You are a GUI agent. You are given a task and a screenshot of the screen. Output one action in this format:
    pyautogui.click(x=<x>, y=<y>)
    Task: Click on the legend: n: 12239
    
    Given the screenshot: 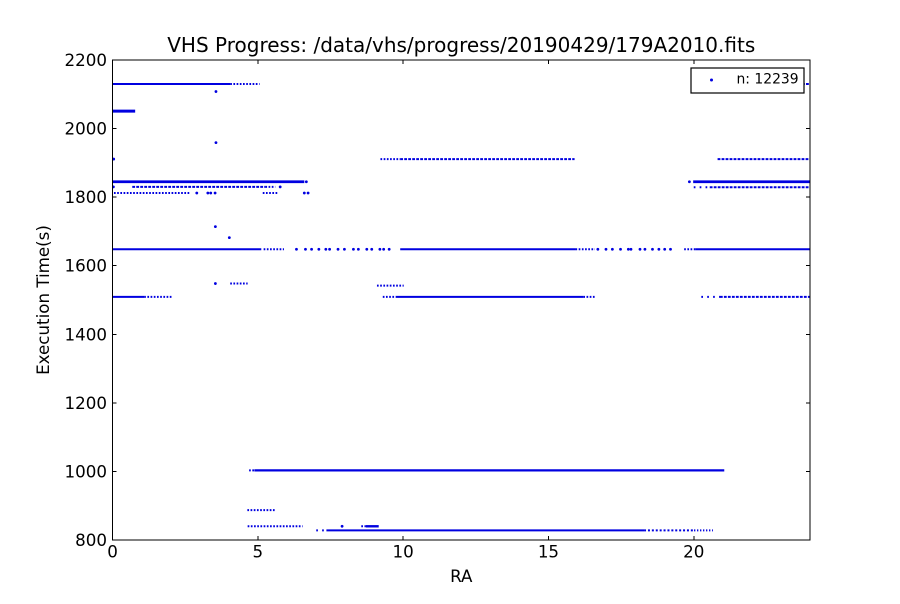 What is the action you would take?
    pyautogui.click(x=747, y=80)
    